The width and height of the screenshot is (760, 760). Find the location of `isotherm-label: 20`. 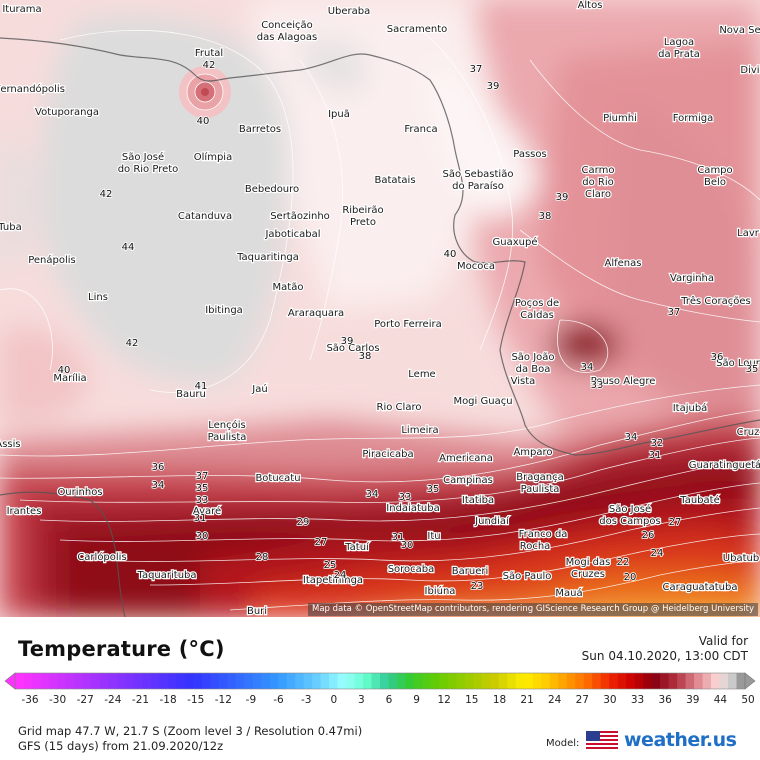

isotherm-label: 20 is located at coordinates (630, 577).